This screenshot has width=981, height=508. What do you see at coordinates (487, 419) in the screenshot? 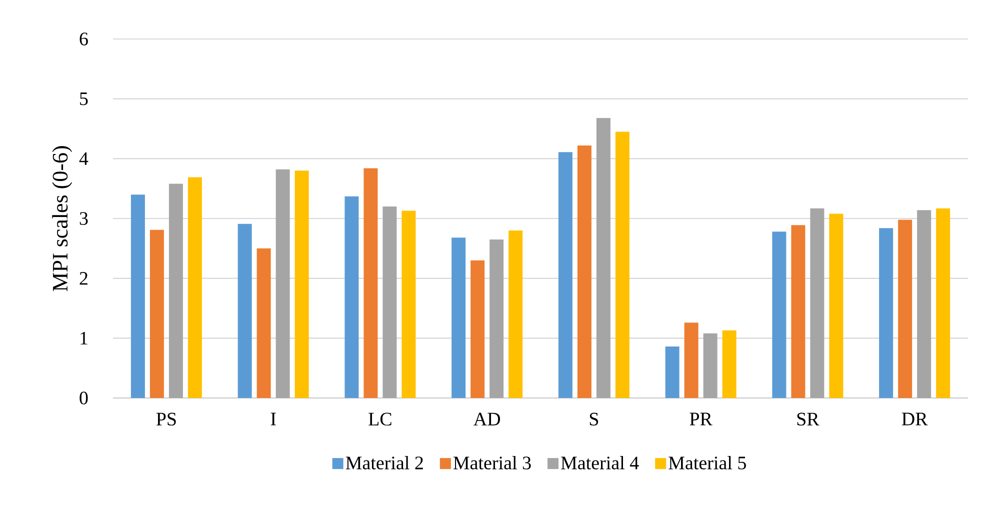
I see `x-tick-label: AD` at bounding box center [487, 419].